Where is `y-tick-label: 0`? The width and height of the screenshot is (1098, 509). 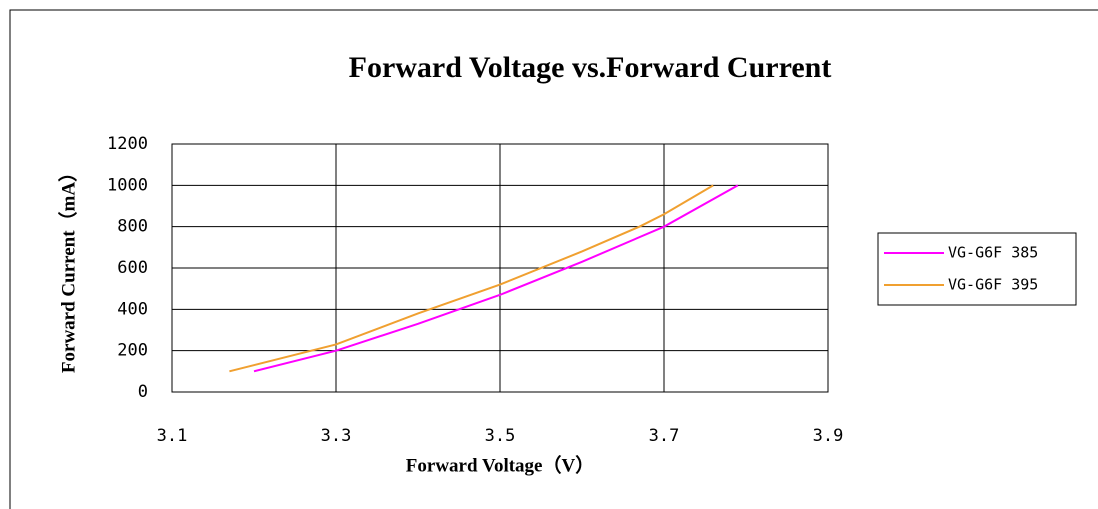 y-tick-label: 0 is located at coordinates (143, 392).